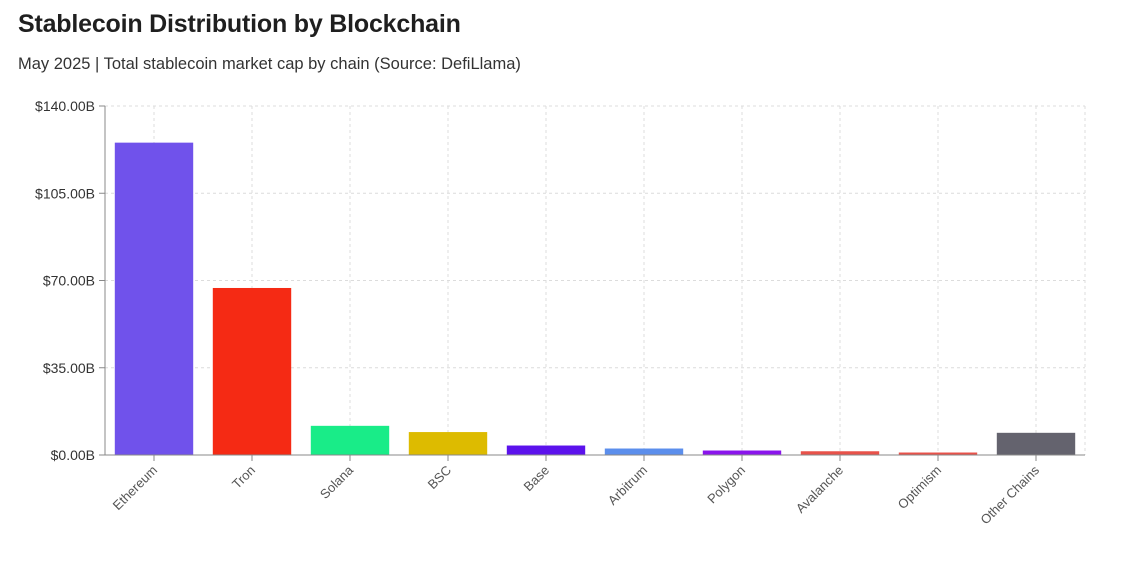  I want to click on bar-other-chains, so click(1036, 443).